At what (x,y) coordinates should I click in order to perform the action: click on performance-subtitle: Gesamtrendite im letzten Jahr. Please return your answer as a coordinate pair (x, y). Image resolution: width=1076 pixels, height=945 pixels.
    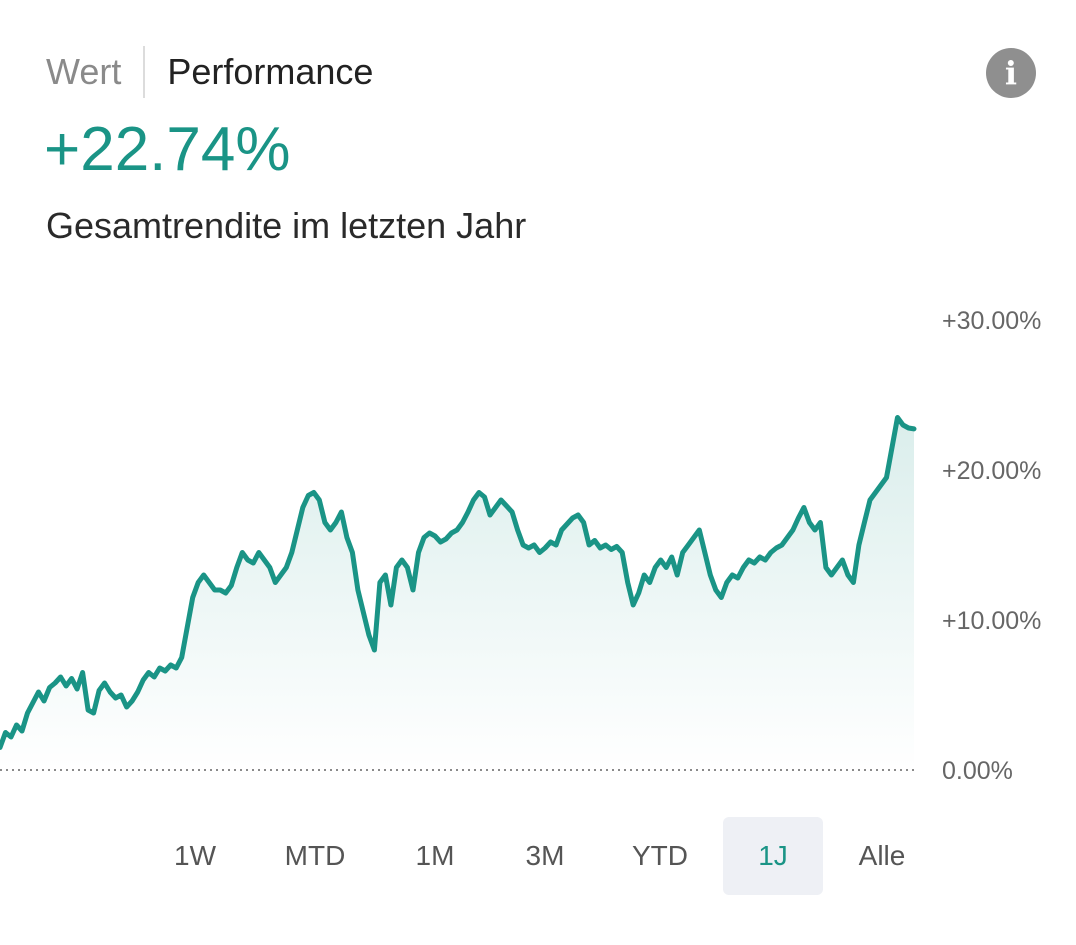
    Looking at the image, I should click on (286, 225).